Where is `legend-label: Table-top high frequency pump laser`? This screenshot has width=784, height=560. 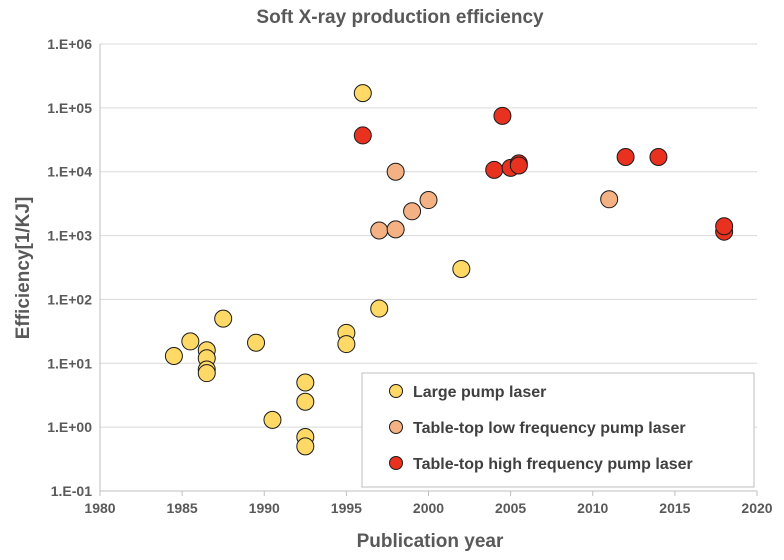
legend-label: Table-top high frequency pump laser is located at coordinates (553, 464).